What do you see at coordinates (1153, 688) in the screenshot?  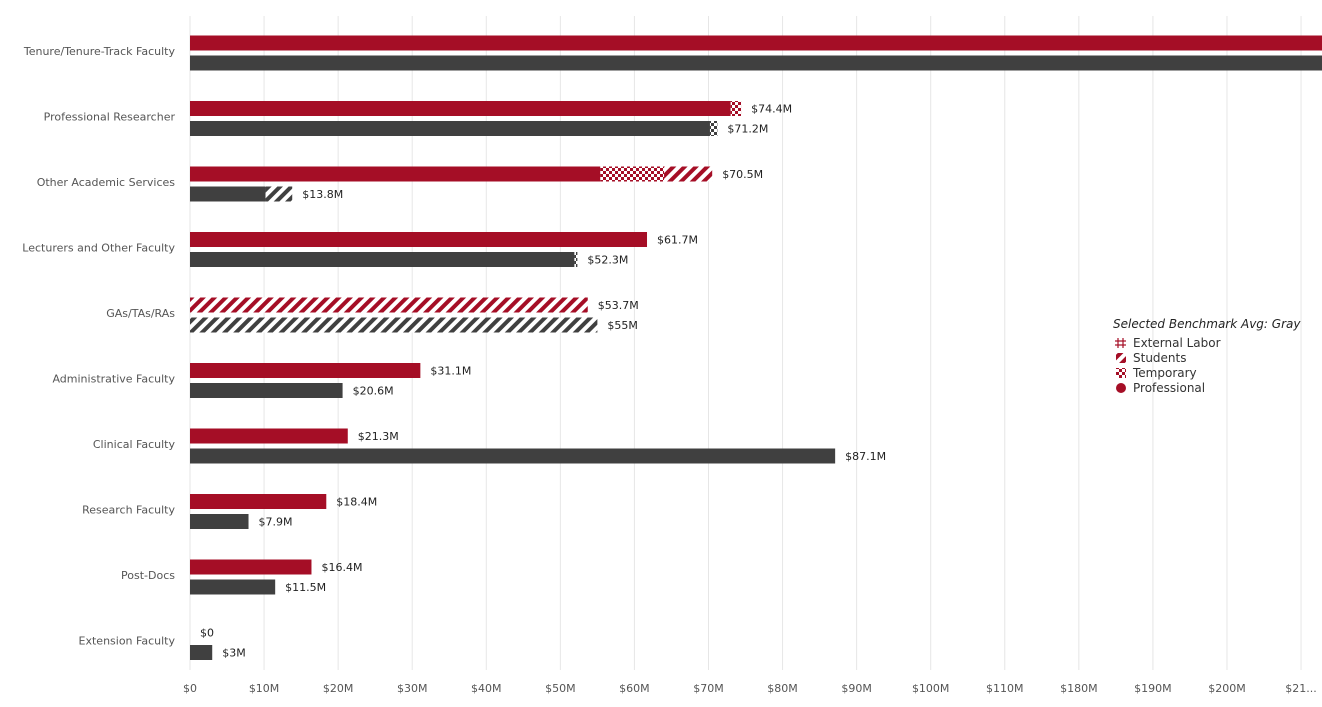 I see `x-tick-label: $190M` at bounding box center [1153, 688].